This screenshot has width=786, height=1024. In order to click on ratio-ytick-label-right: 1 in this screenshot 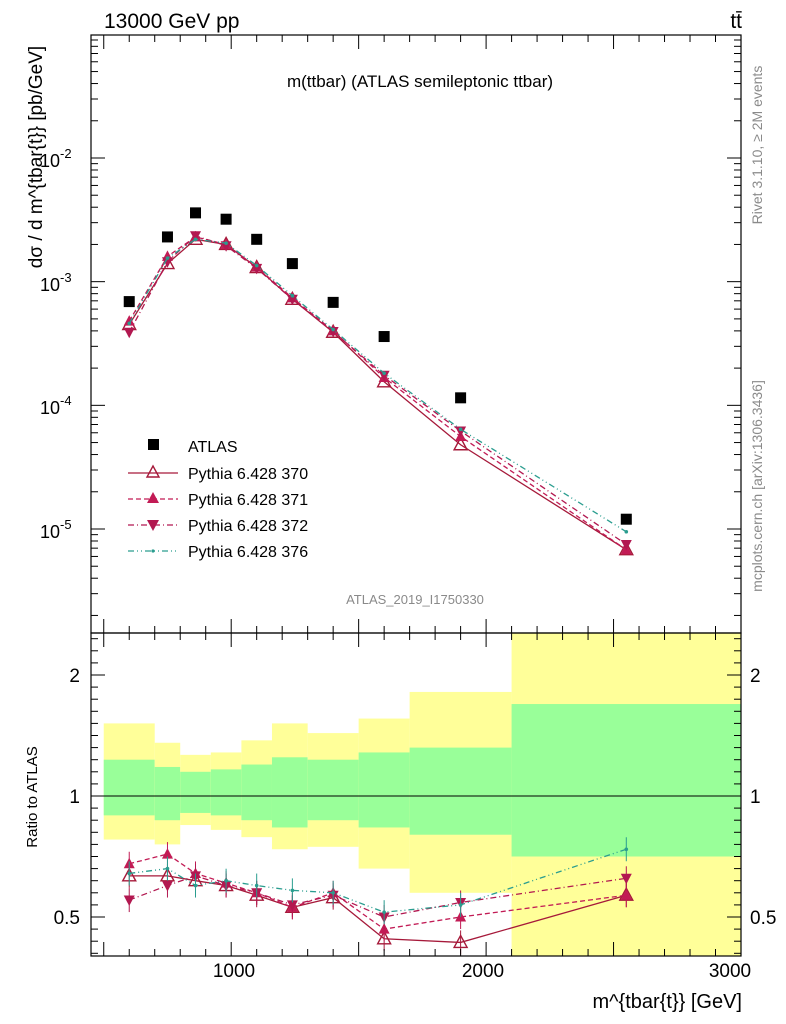, I will do `click(755, 797)`.